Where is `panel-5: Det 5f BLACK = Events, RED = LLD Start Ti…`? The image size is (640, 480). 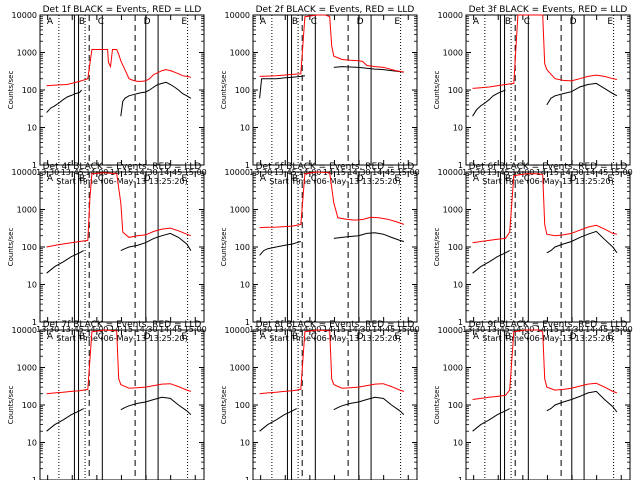
panel-5: Det 5f BLACK = Events, RED = LLD Start Ti… is located at coordinates (320, 252).